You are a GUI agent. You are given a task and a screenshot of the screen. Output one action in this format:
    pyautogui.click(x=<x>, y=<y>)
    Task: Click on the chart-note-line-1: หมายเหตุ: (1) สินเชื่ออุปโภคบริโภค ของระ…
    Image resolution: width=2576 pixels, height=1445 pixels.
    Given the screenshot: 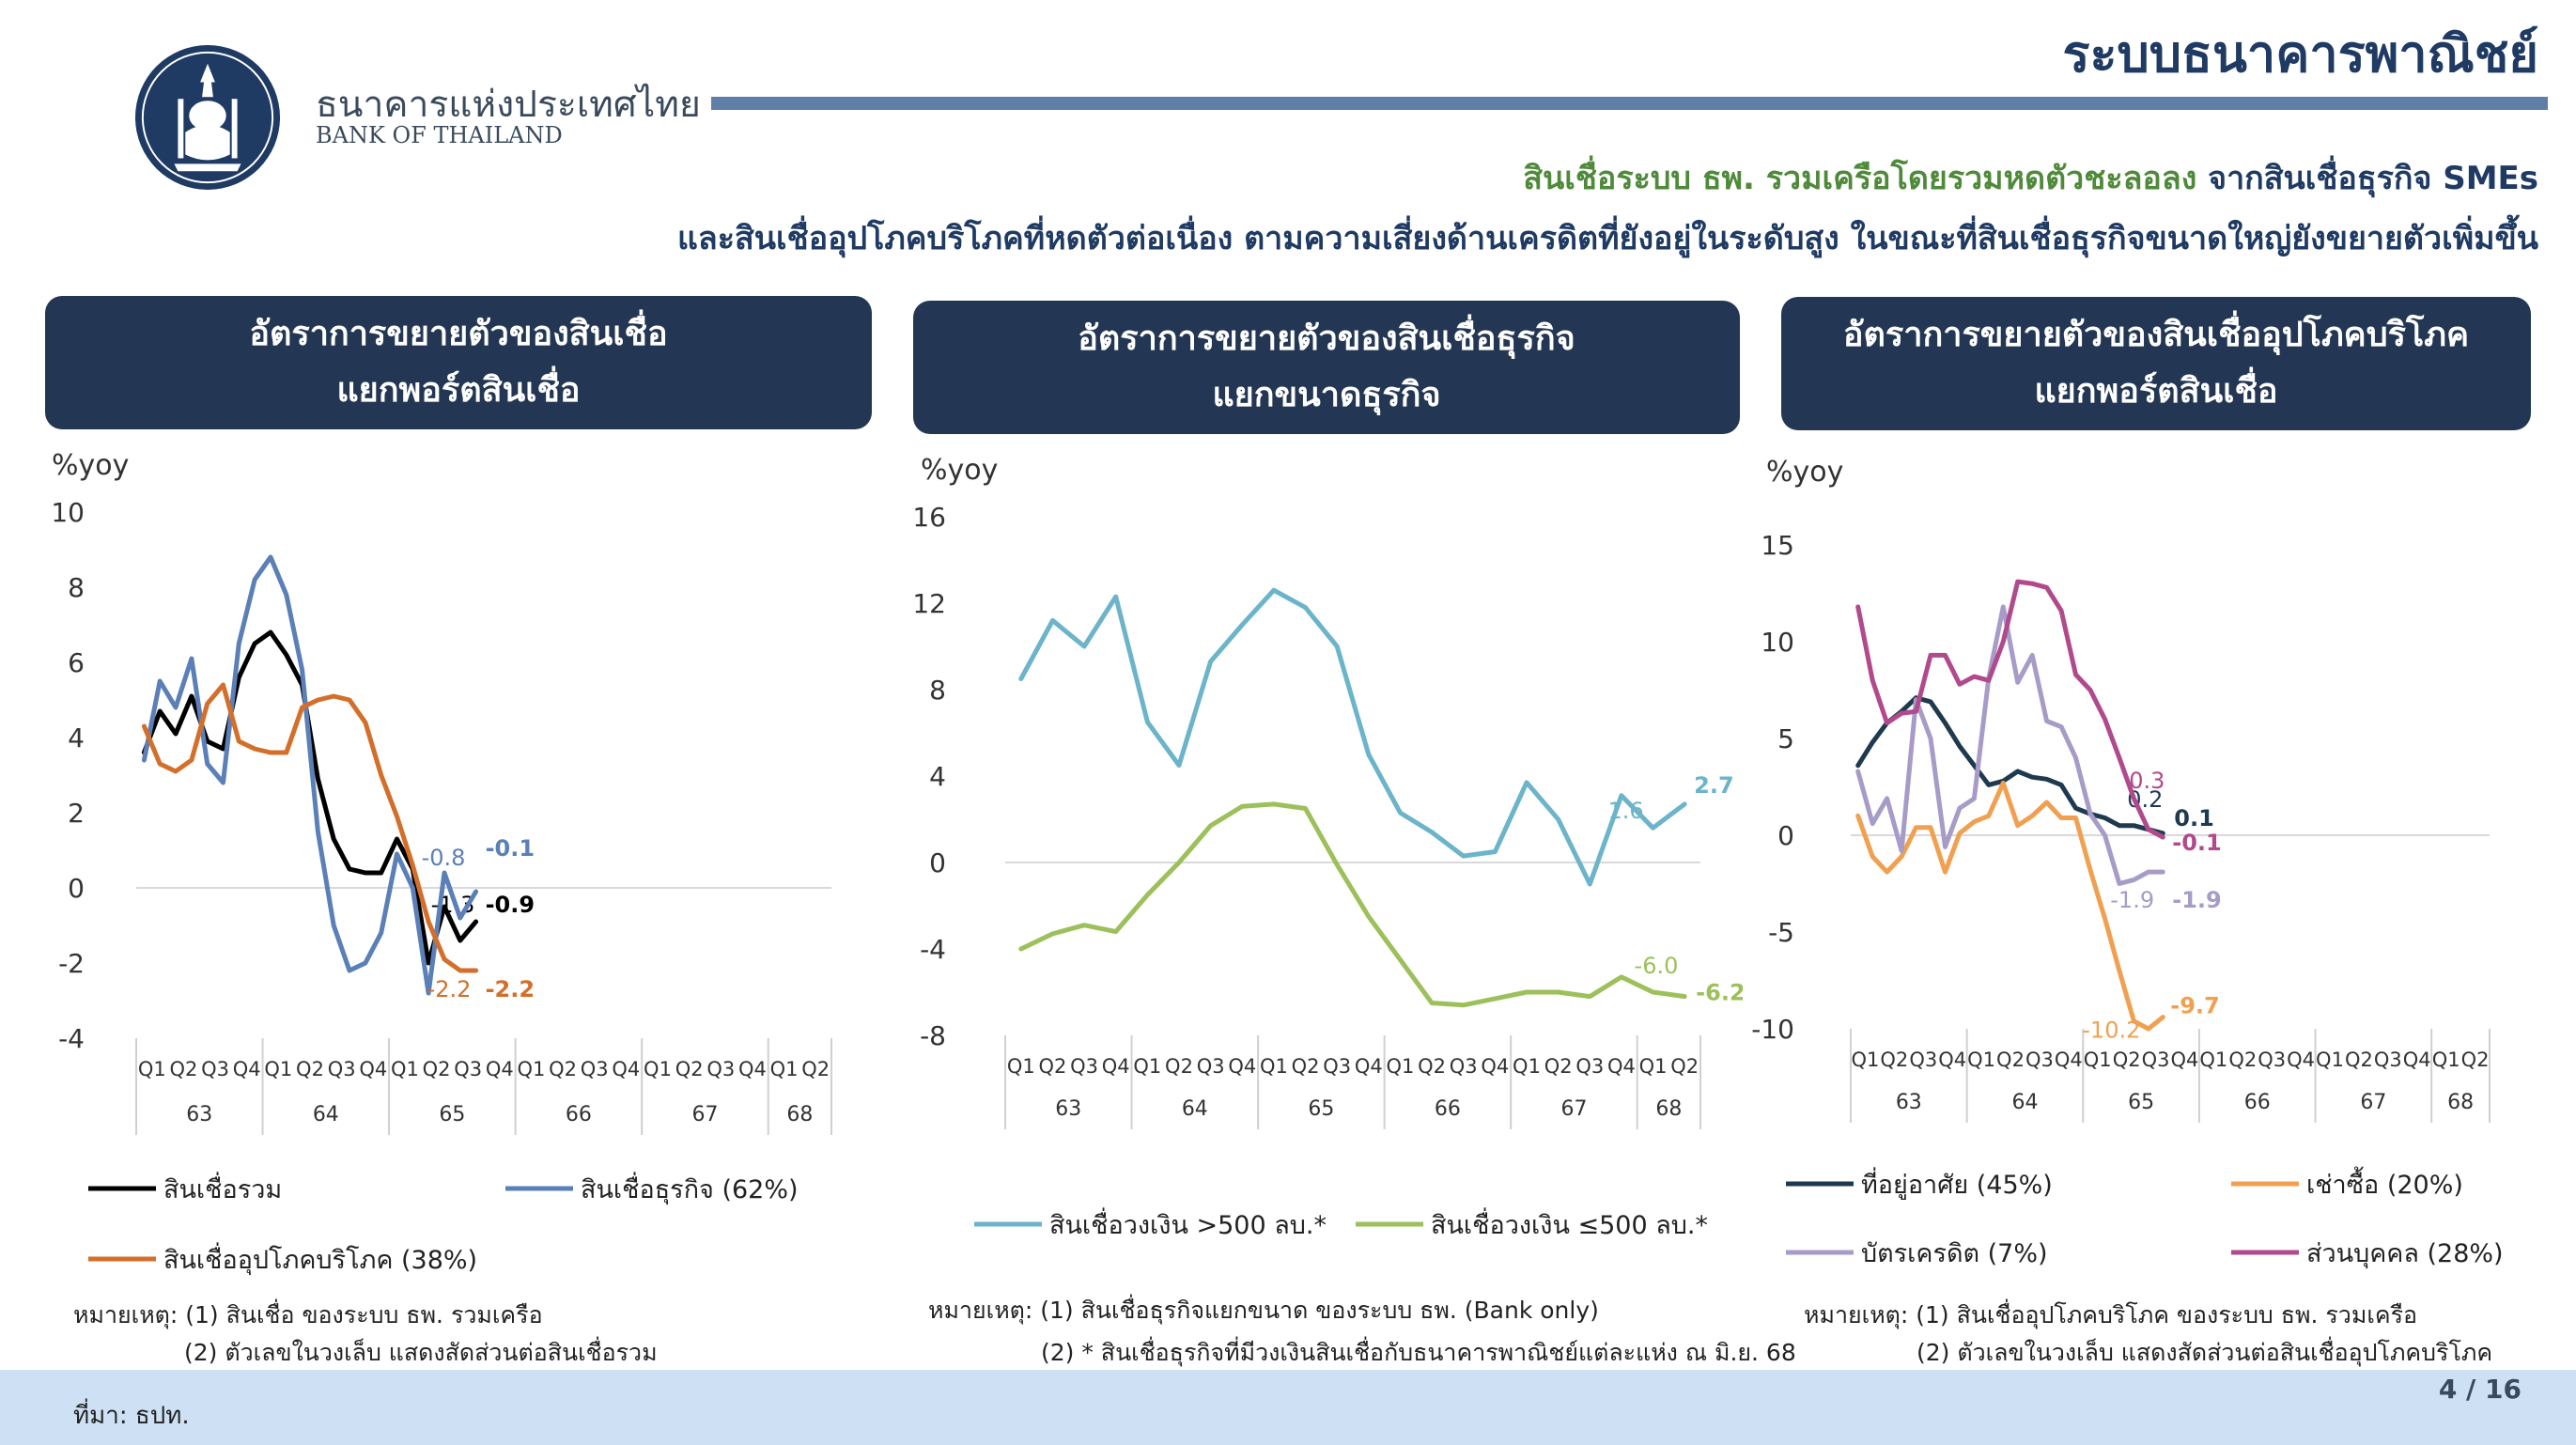 What is the action you would take?
    pyautogui.click(x=2111, y=1314)
    